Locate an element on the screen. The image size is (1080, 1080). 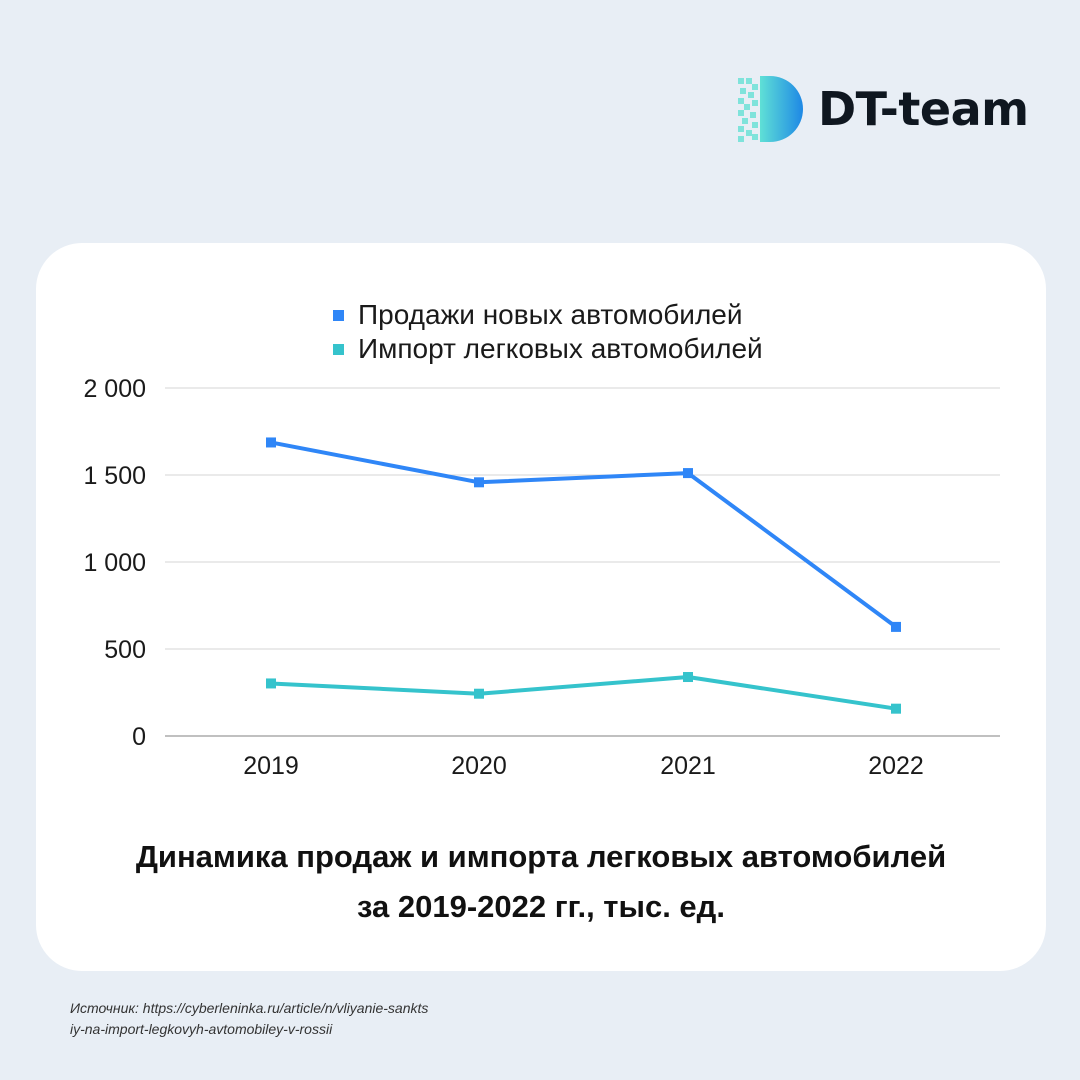
dt-logo-icon is located at coordinates (770, 109).